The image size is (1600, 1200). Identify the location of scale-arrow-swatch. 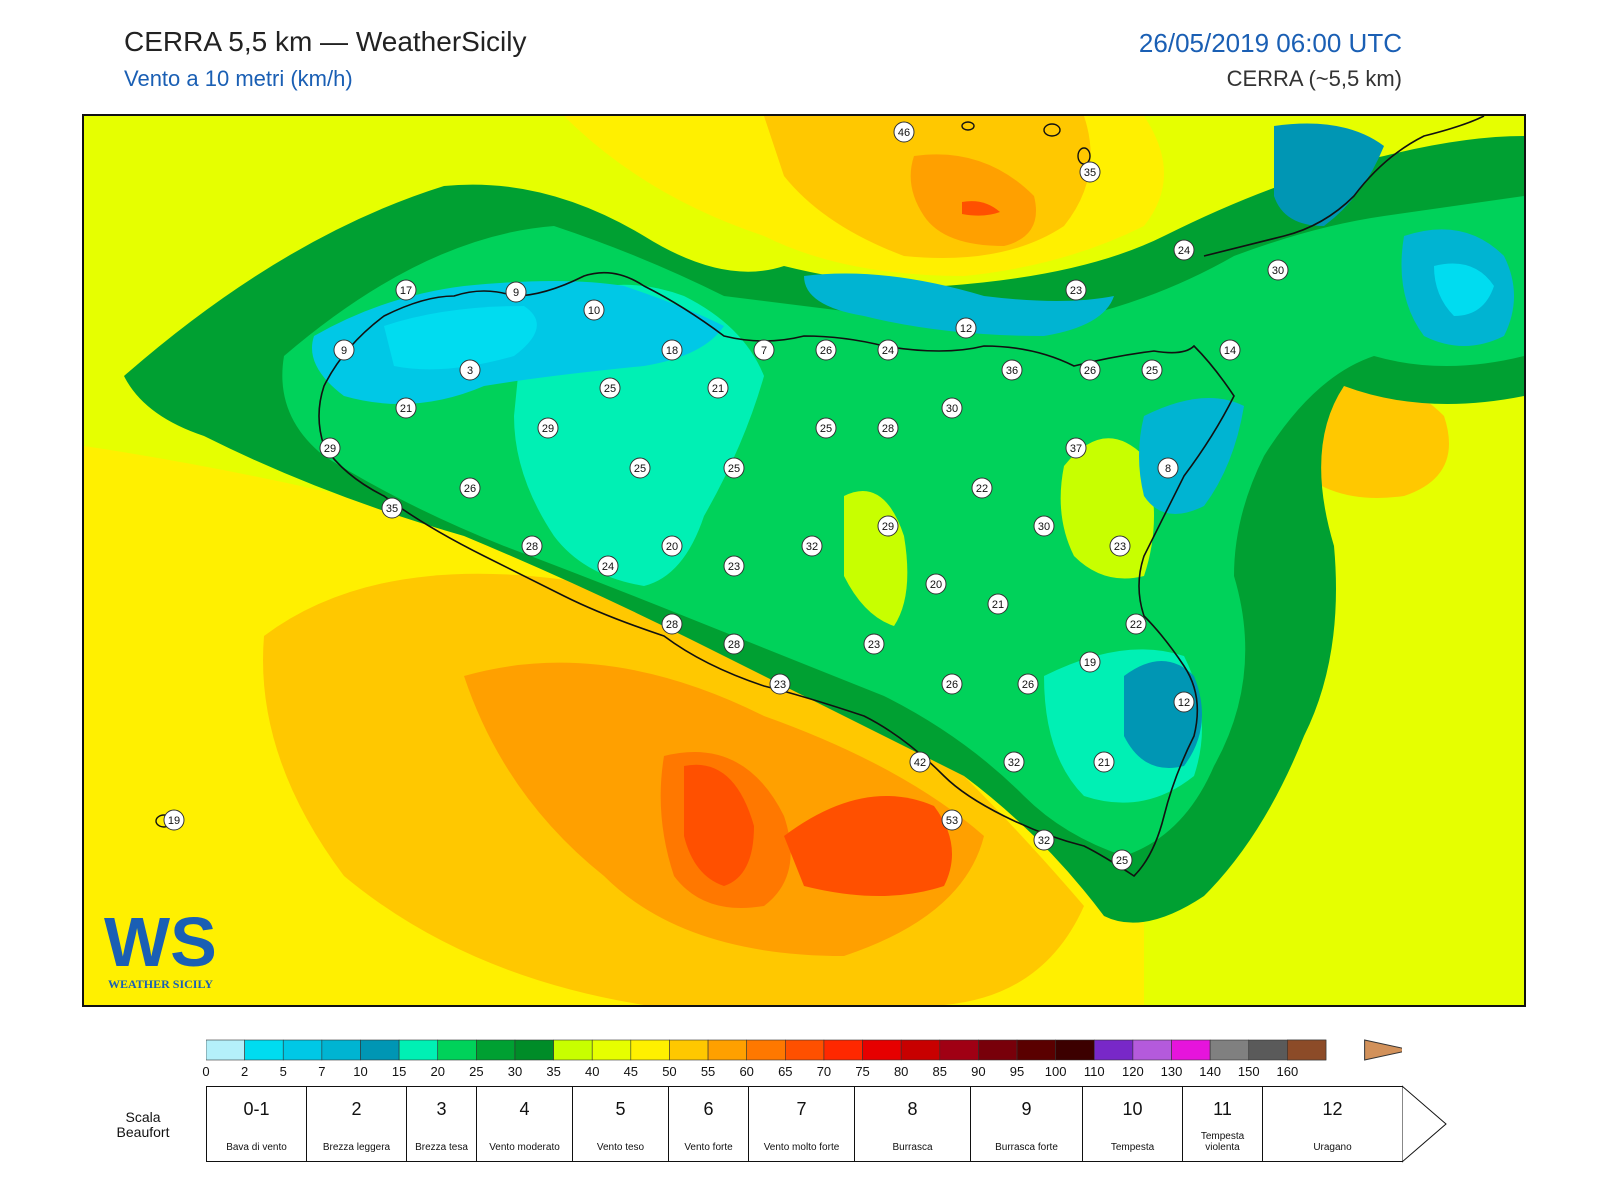
(1383, 1050).